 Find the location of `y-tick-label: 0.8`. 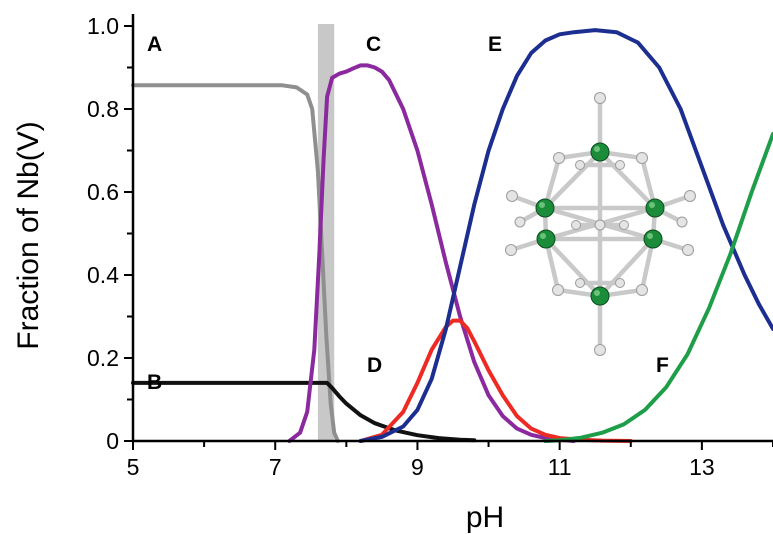

y-tick-label: 0.8 is located at coordinates (103, 109).